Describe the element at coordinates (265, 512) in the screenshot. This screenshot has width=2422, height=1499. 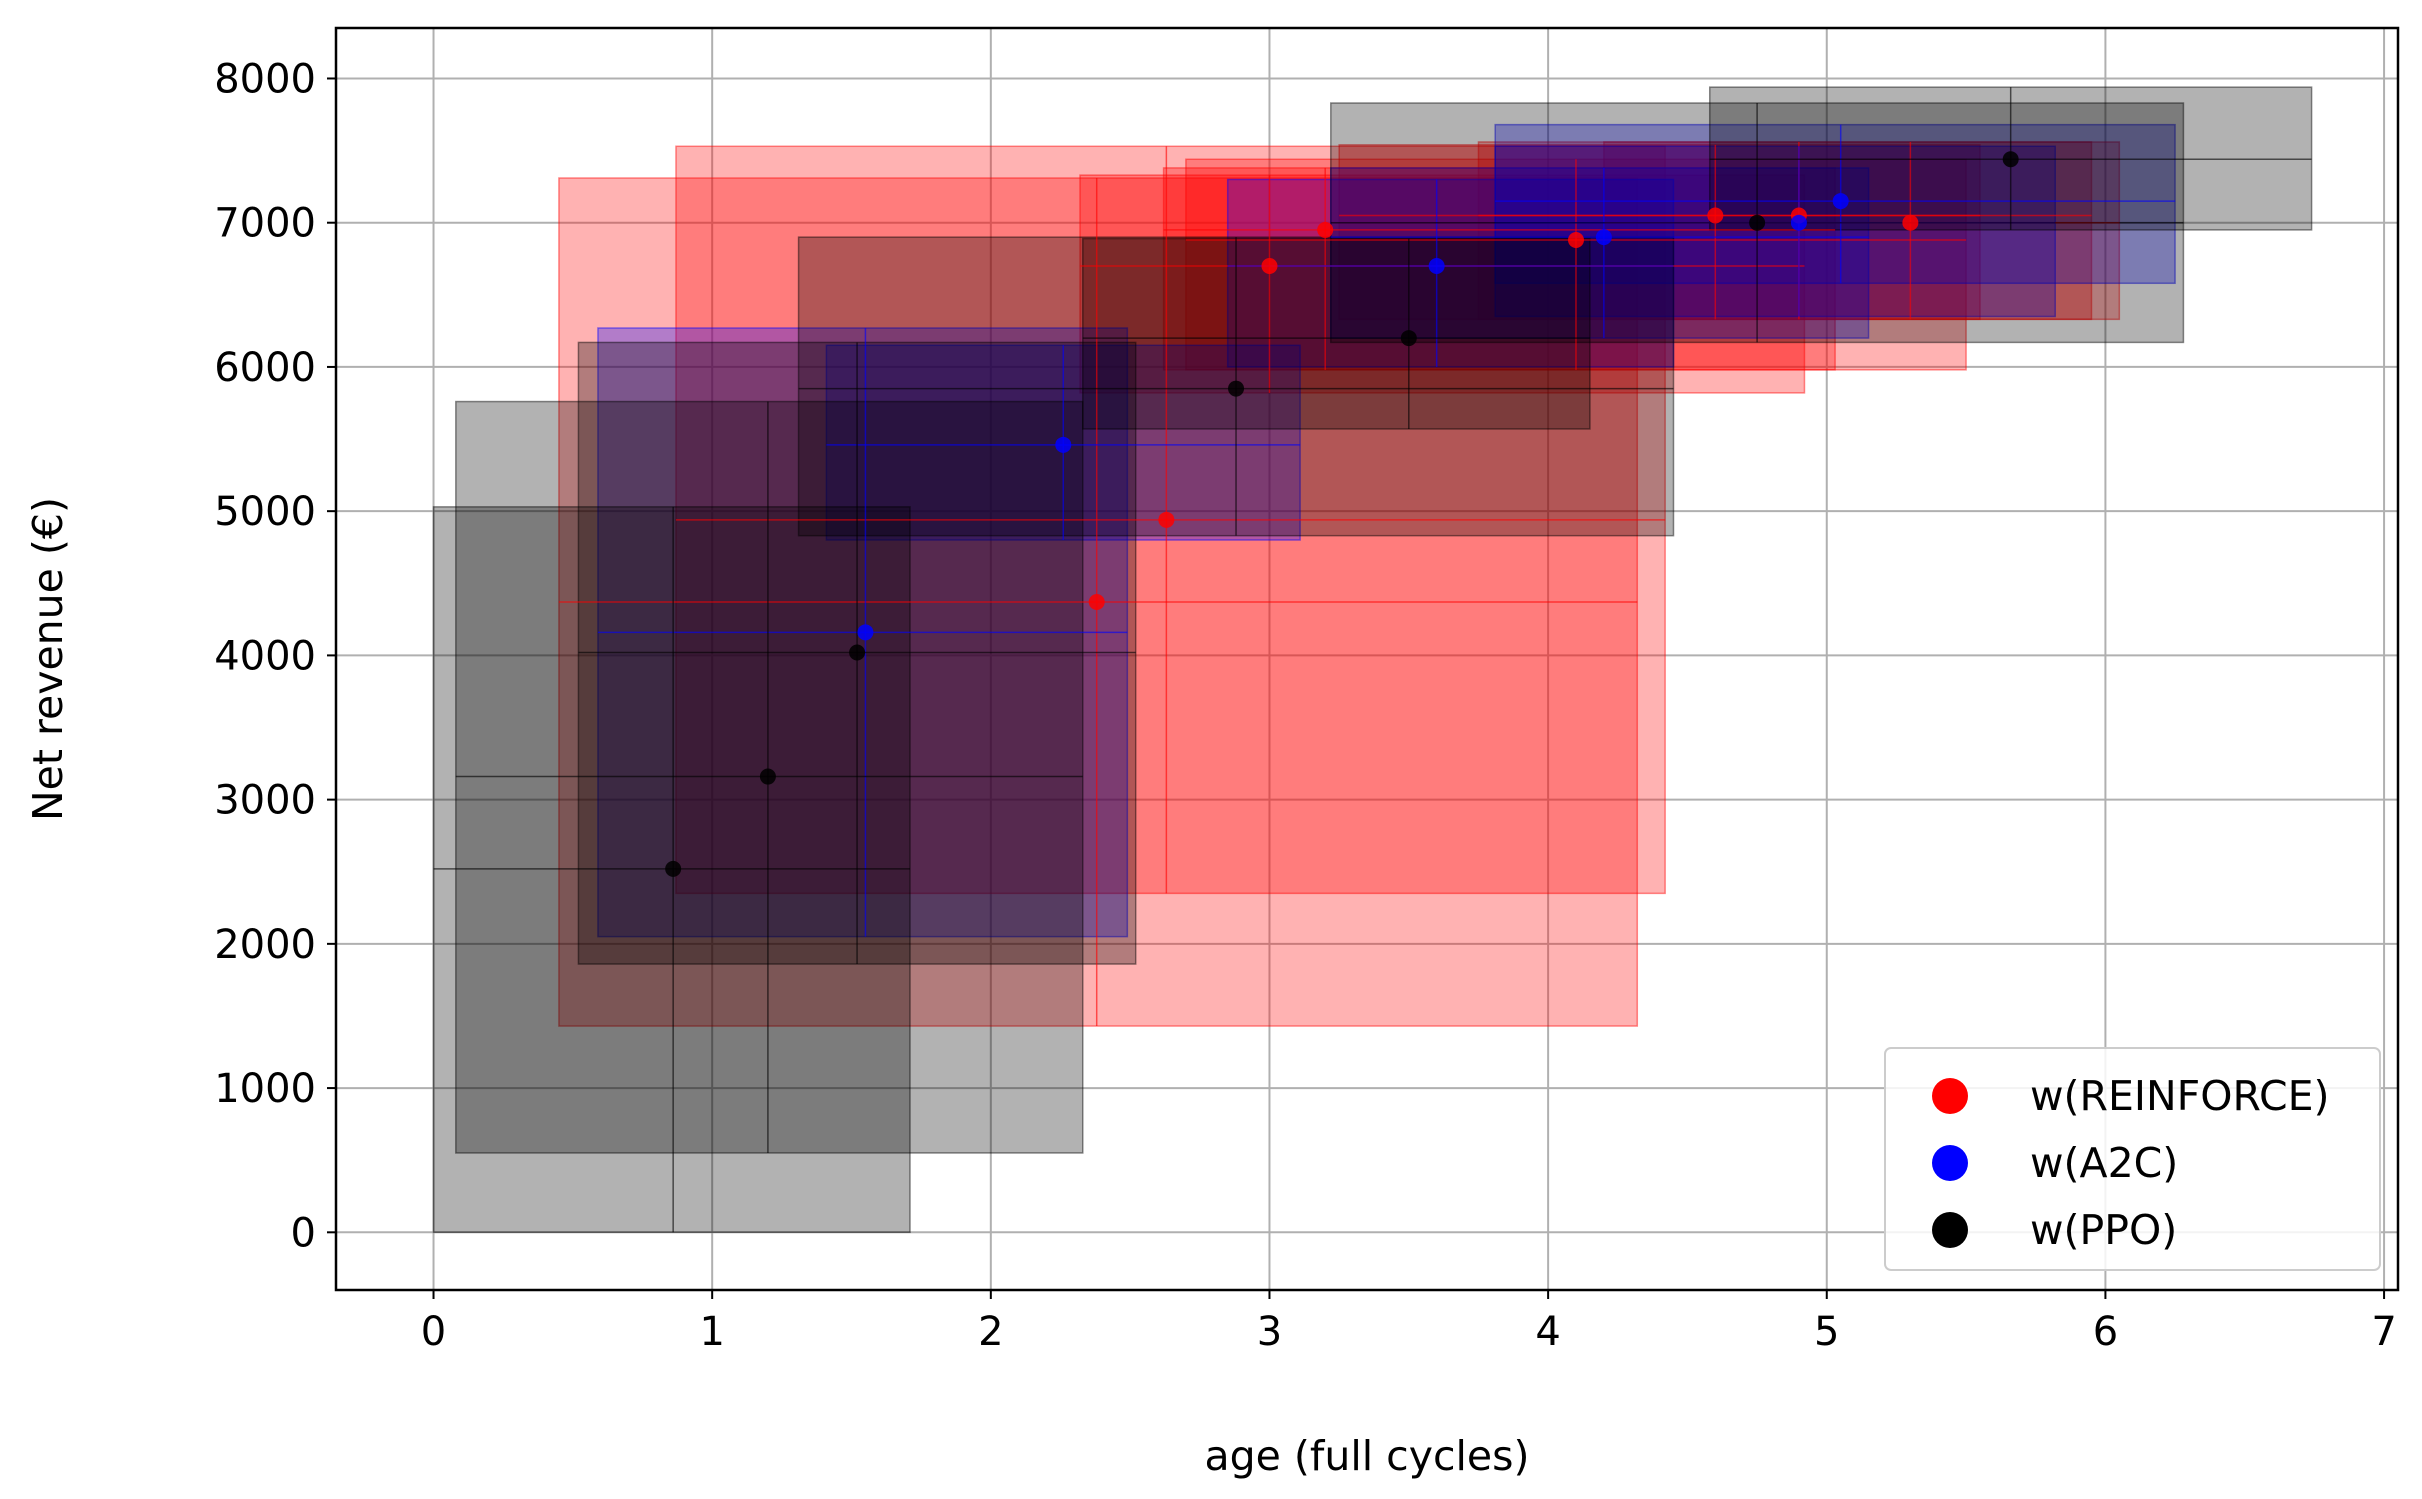
I see `y-tick-label: 5000` at that location.